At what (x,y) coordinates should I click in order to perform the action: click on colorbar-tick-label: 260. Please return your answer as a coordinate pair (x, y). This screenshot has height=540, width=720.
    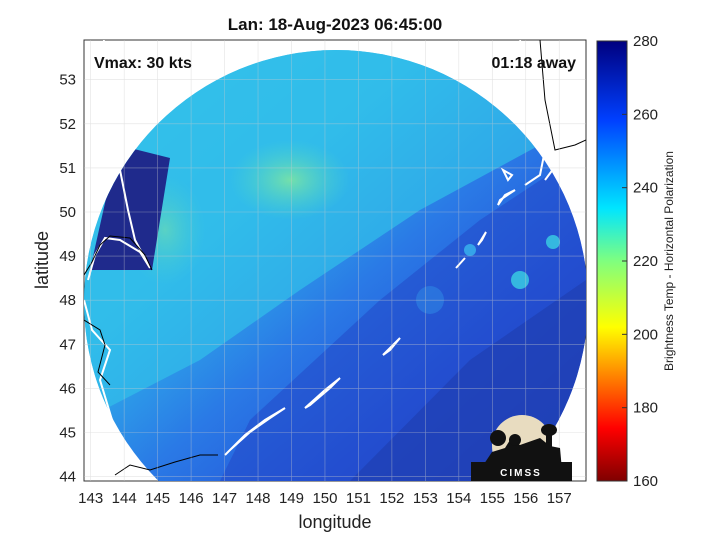
    Looking at the image, I should click on (645, 114).